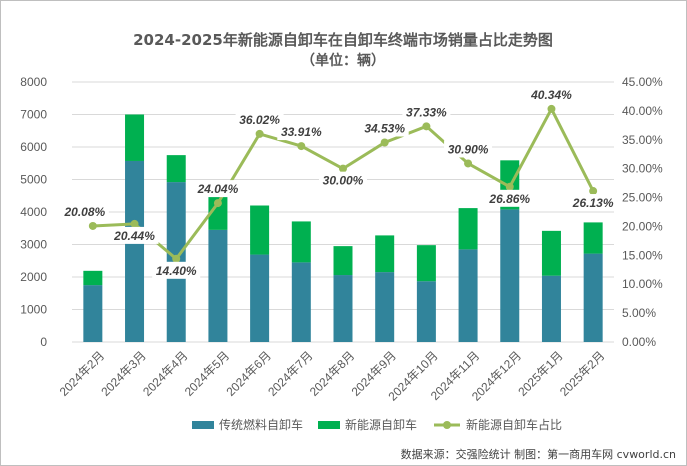 The height and width of the screenshot is (466, 687). I want to click on share-label: 30.00%, so click(343, 180).